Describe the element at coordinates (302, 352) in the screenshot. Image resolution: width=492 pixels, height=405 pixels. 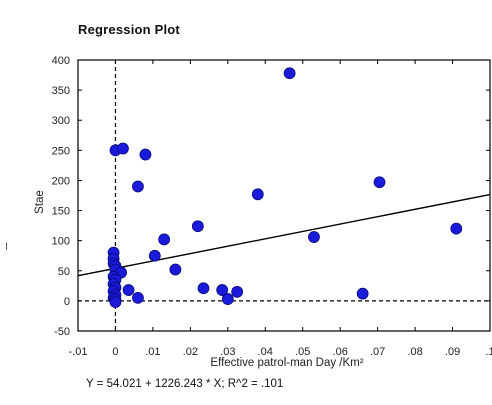
I see `x-tick-label: .05` at that location.